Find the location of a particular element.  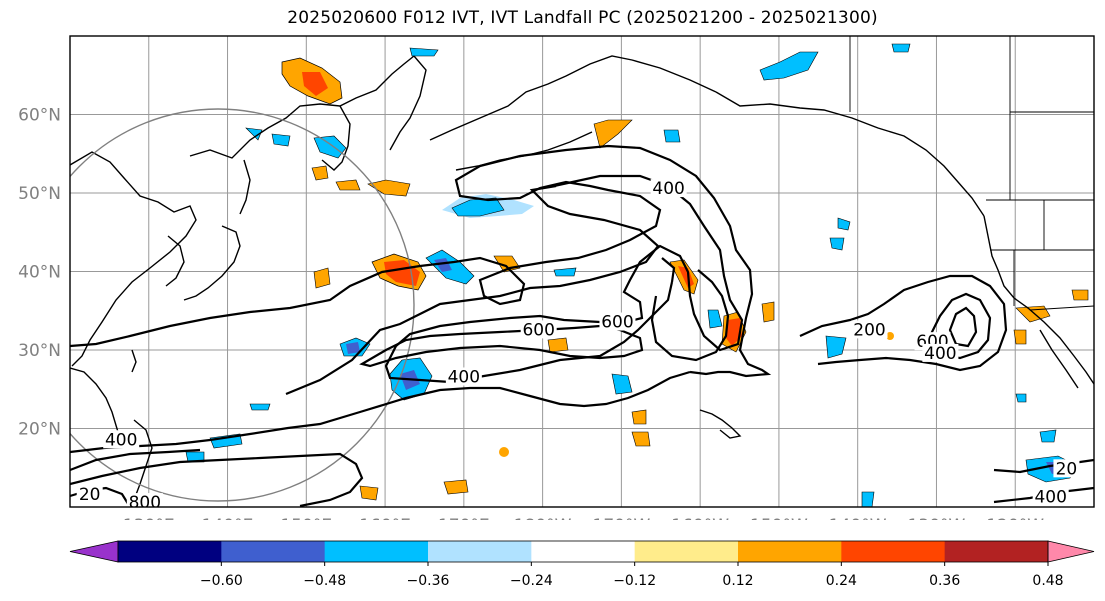

longitude-tick-label: 160°W is located at coordinates (700, 518).